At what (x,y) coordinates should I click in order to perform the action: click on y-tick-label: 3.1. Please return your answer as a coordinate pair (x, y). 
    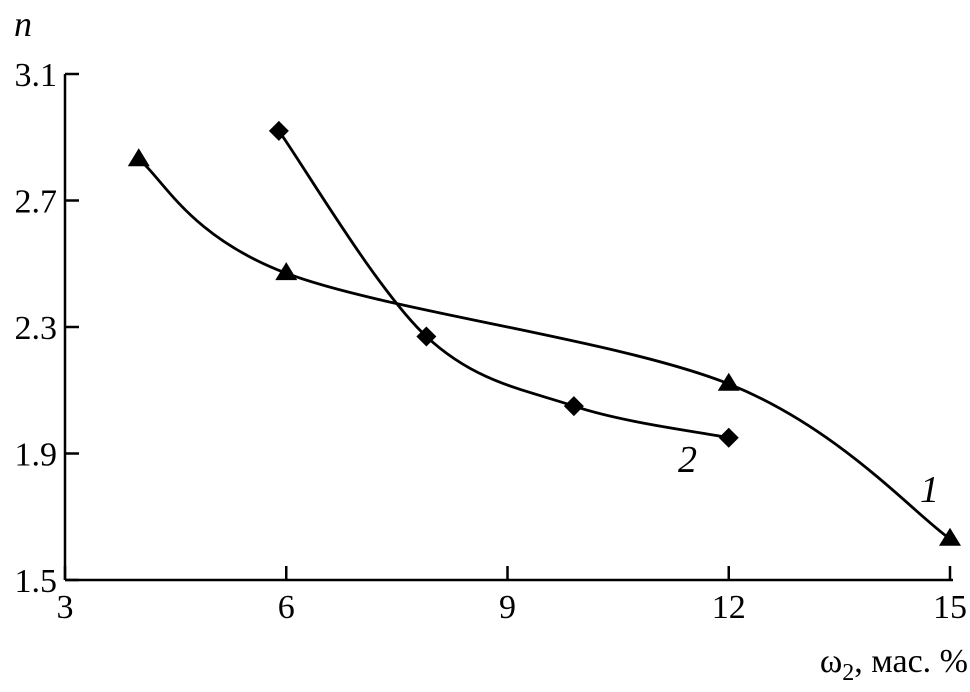
    Looking at the image, I should click on (36, 75).